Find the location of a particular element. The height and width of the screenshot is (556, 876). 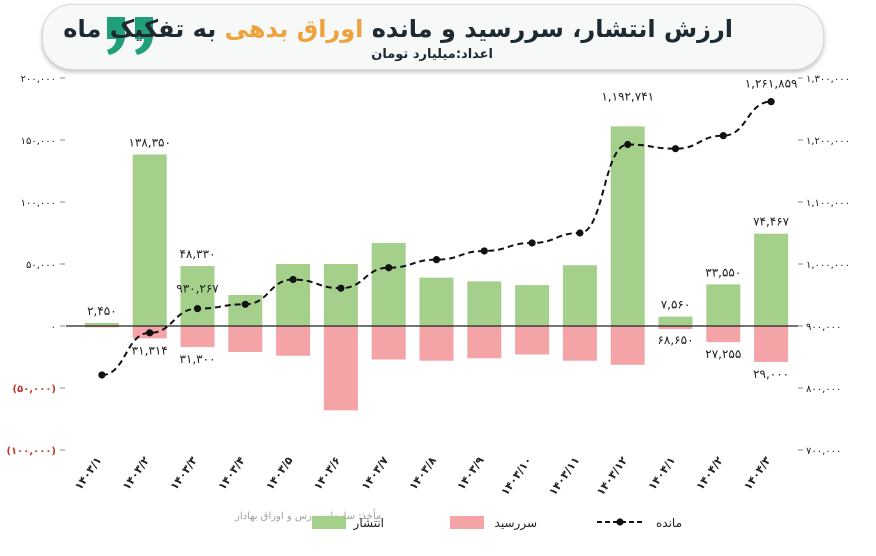

right-axis-tick-label: ۷۰۰,۰۰۰ is located at coordinates (823, 451).